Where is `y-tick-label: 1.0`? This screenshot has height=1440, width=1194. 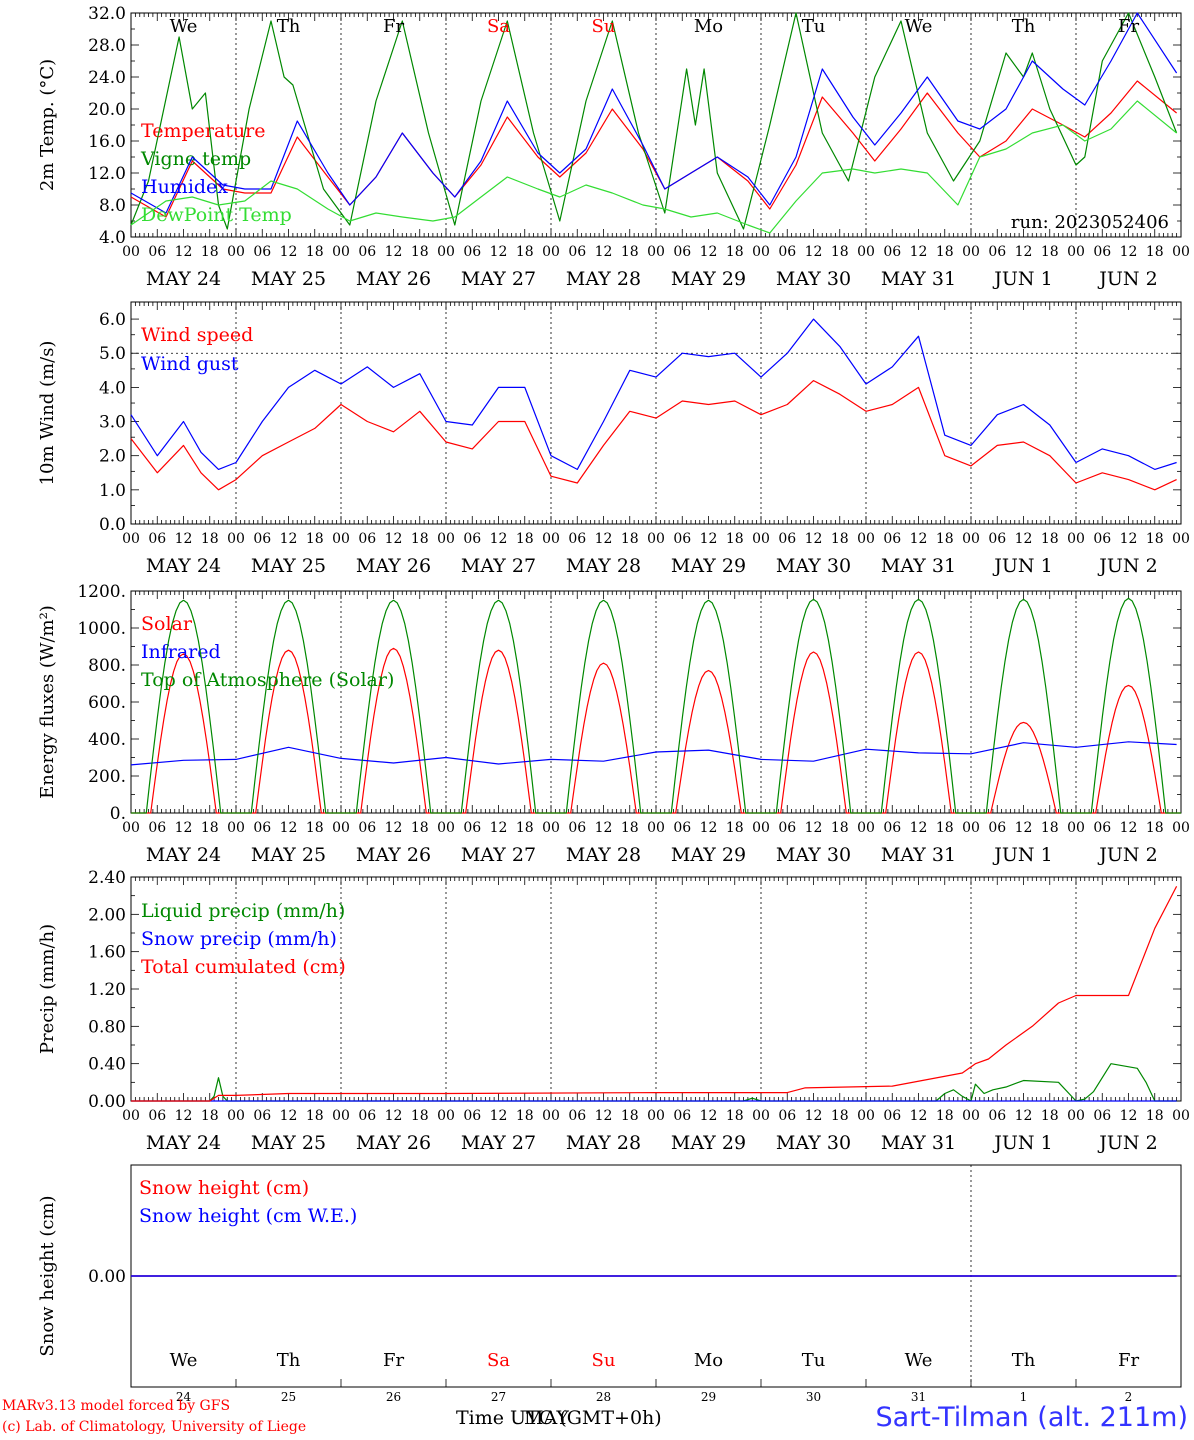
y-tick-label: 1.0 is located at coordinates (112, 491).